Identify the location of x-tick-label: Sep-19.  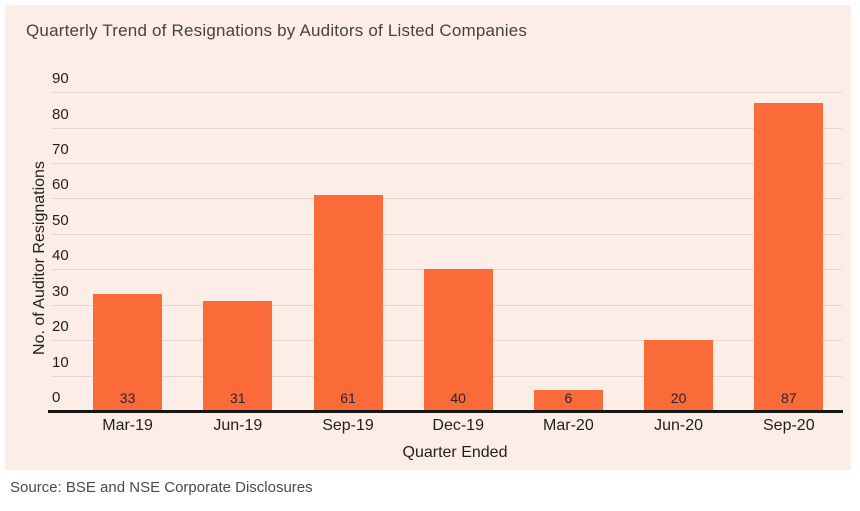
(348, 425).